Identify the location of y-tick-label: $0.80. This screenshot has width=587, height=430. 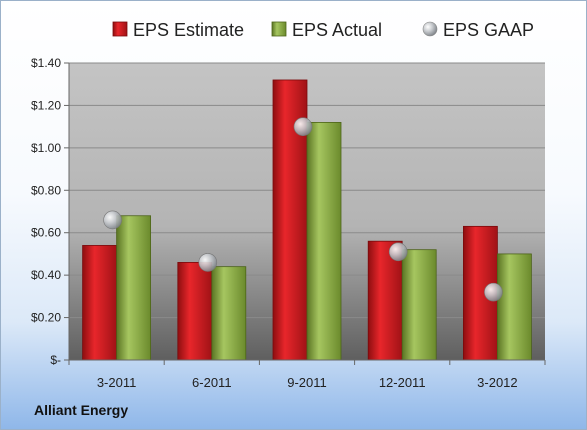
(46, 190).